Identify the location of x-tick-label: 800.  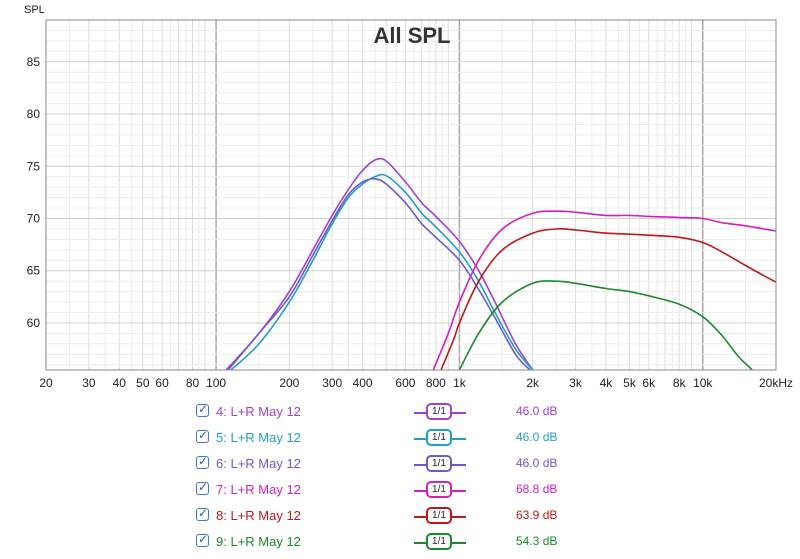
(436, 383).